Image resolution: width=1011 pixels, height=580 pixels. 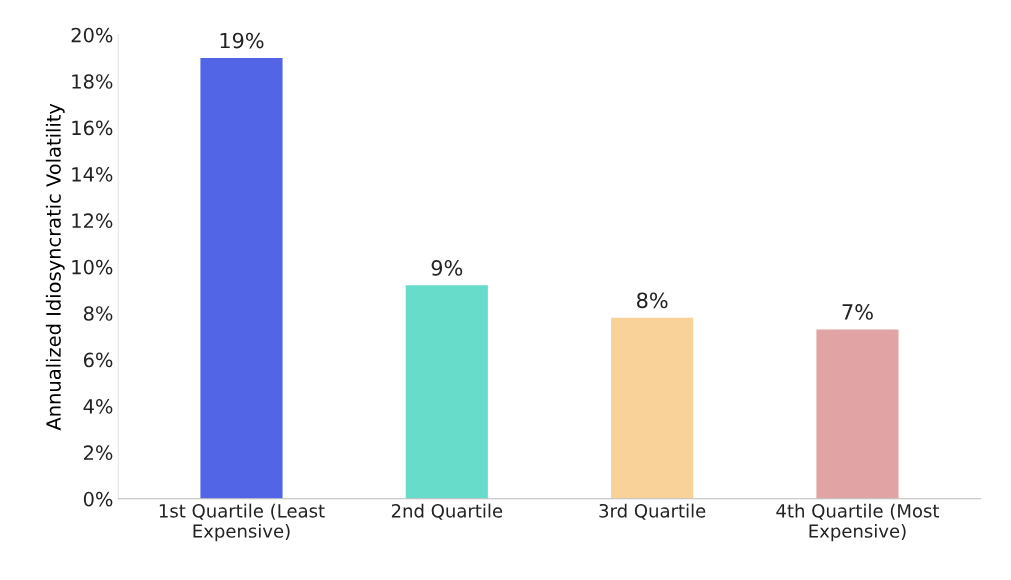 I want to click on y-tick-label: 18%, so click(x=92, y=81).